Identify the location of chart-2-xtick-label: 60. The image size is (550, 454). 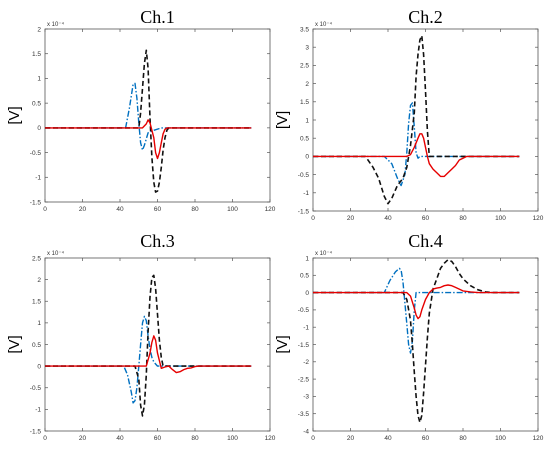
(426, 218).